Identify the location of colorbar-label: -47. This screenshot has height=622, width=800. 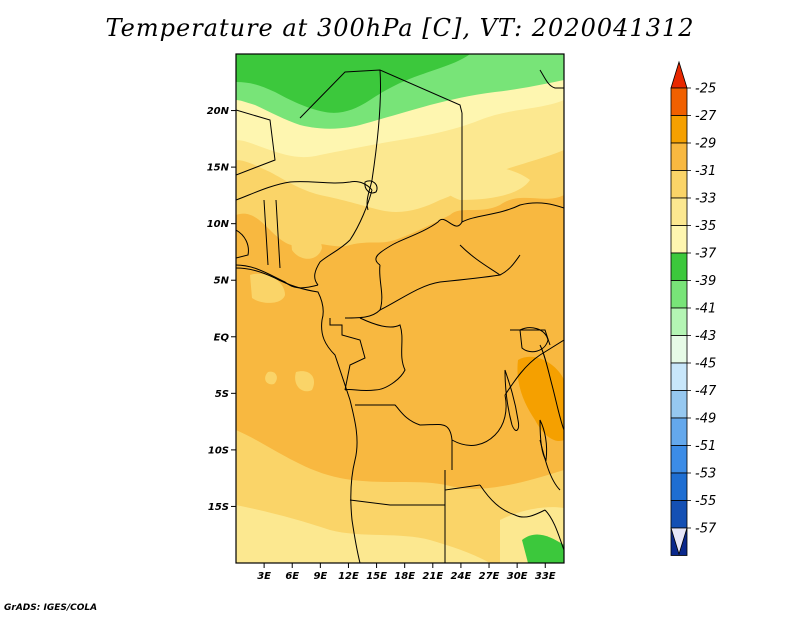
(706, 391).